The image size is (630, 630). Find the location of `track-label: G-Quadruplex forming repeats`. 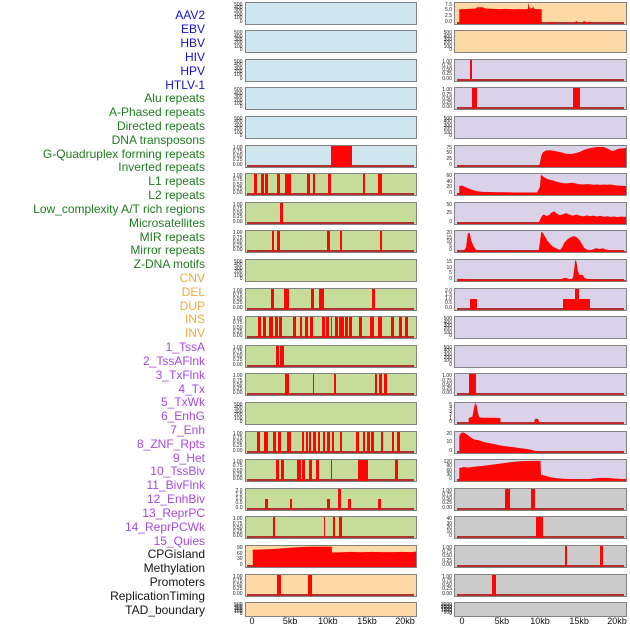

track-label: G-Quadruplex forming repeats is located at coordinates (123, 153).